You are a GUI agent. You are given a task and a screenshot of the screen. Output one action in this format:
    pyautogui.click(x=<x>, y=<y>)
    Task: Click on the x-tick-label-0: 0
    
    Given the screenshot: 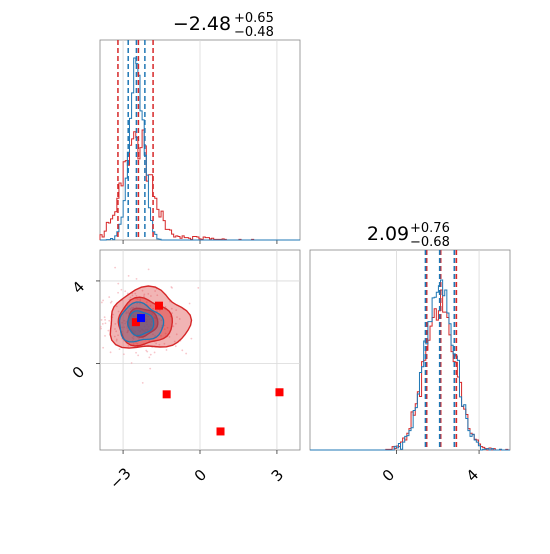 What is the action you would take?
    pyautogui.click(x=200, y=475)
    